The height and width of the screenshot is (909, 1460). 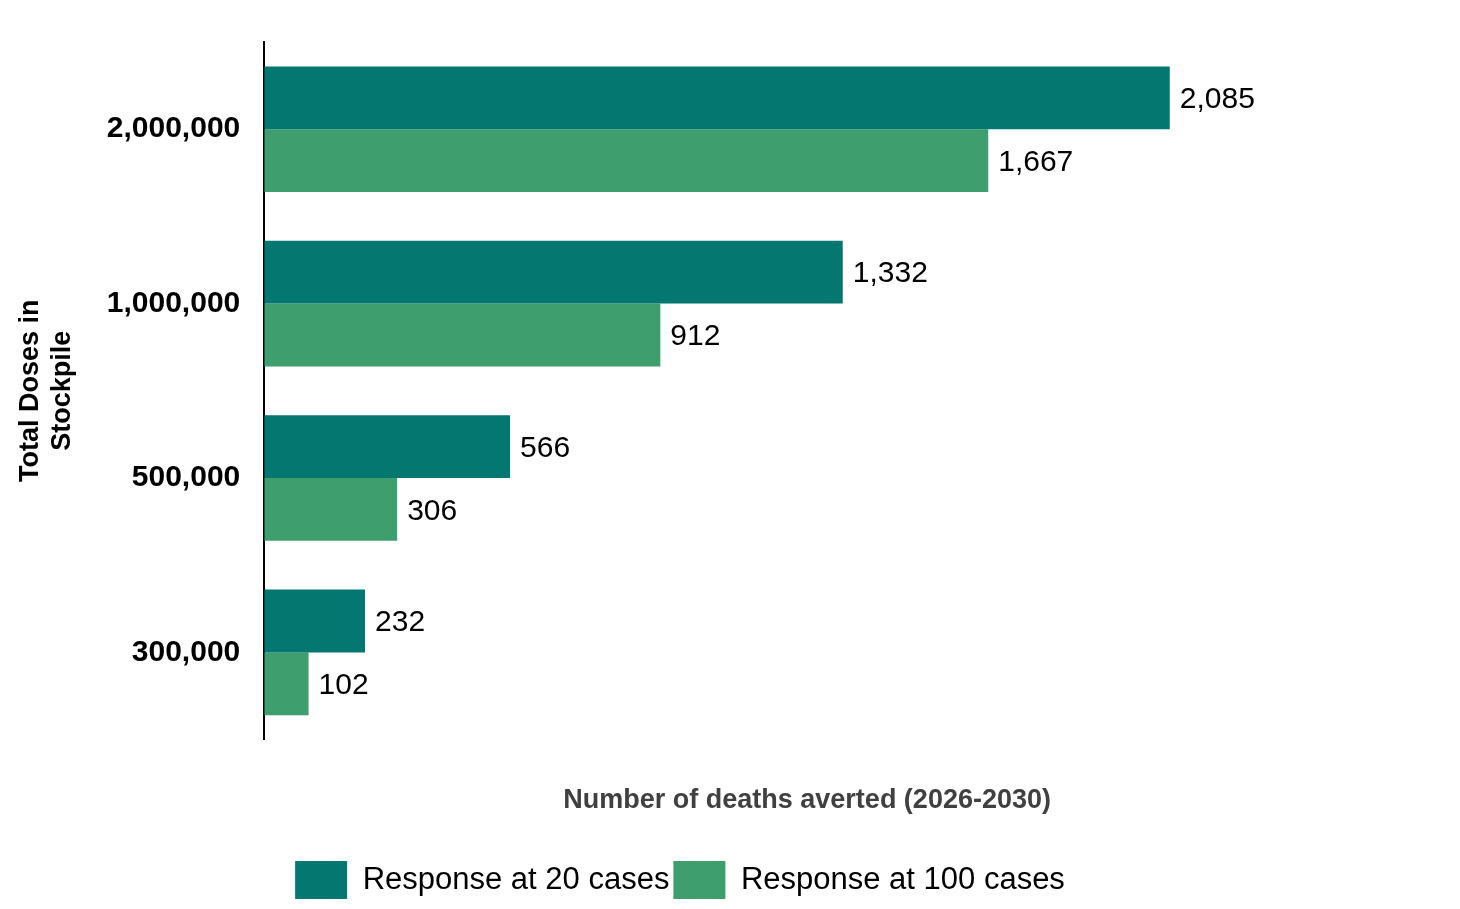 What do you see at coordinates (807, 799) in the screenshot?
I see `x-axis-title: Number of deaths averted (2026-2030)` at bounding box center [807, 799].